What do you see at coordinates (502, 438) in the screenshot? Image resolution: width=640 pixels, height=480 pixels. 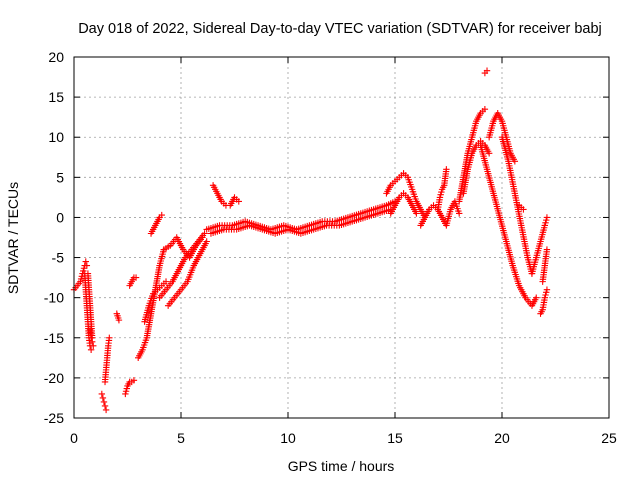 I see `x-tick-label: 20` at bounding box center [502, 438].